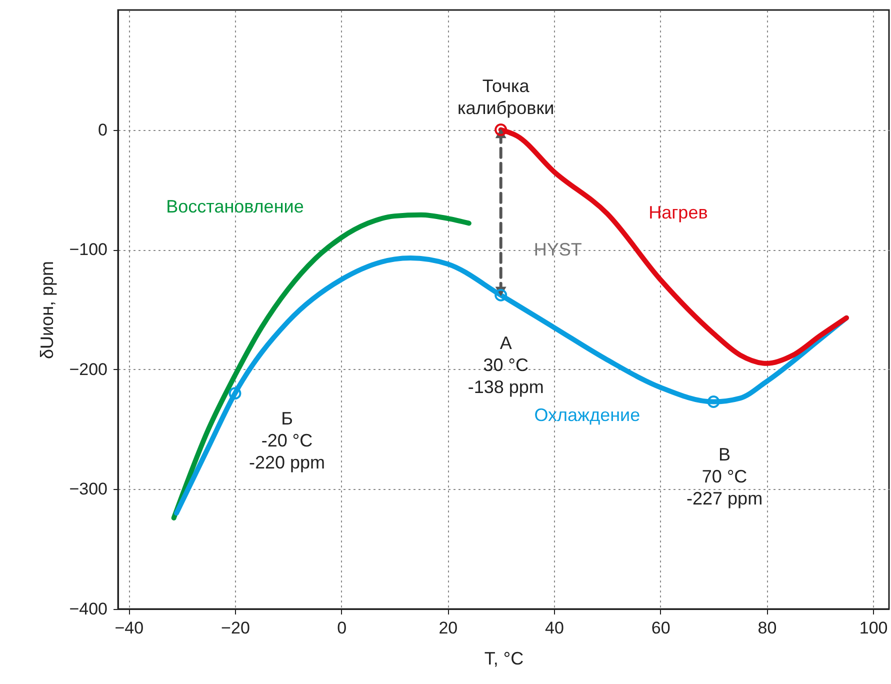 The height and width of the screenshot is (684, 891). I want to click on y-tick-label: −400, so click(88, 609).